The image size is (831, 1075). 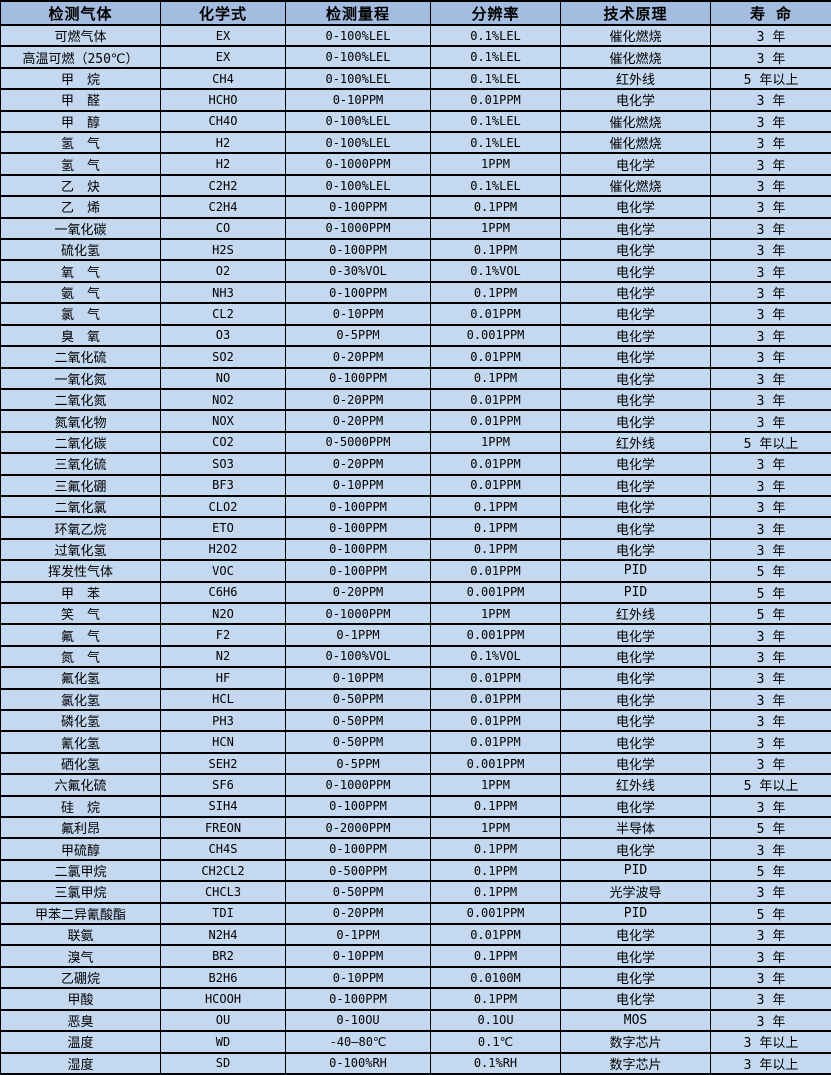 What do you see at coordinates (415, 828) in the screenshot?
I see `table-row: 氟利昂 FREON 0-2000PPM 1PPM 半导体 5 年` at bounding box center [415, 828].